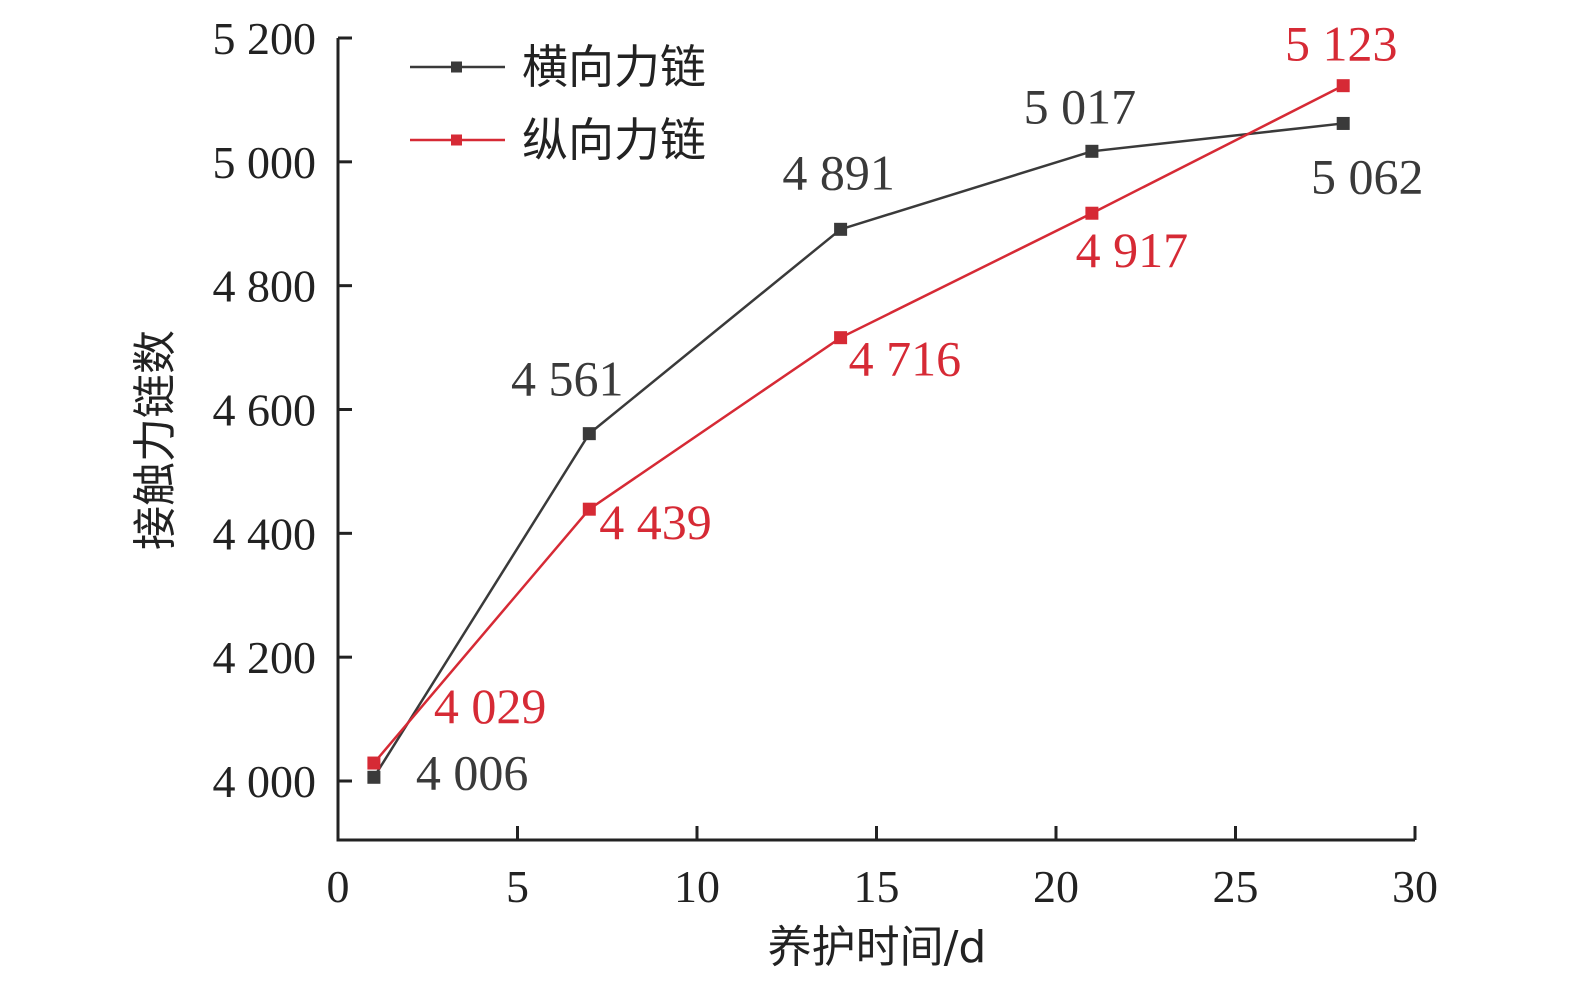 Image resolution: width=1575 pixels, height=994 pixels. What do you see at coordinates (1415, 886) in the screenshot?
I see `x-tick-label: 30` at bounding box center [1415, 886].